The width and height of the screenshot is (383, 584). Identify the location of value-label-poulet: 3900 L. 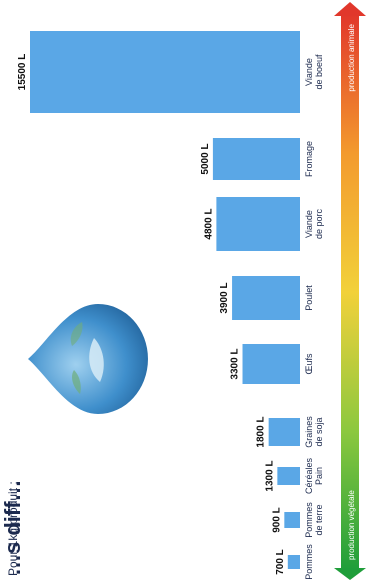
(224, 297).